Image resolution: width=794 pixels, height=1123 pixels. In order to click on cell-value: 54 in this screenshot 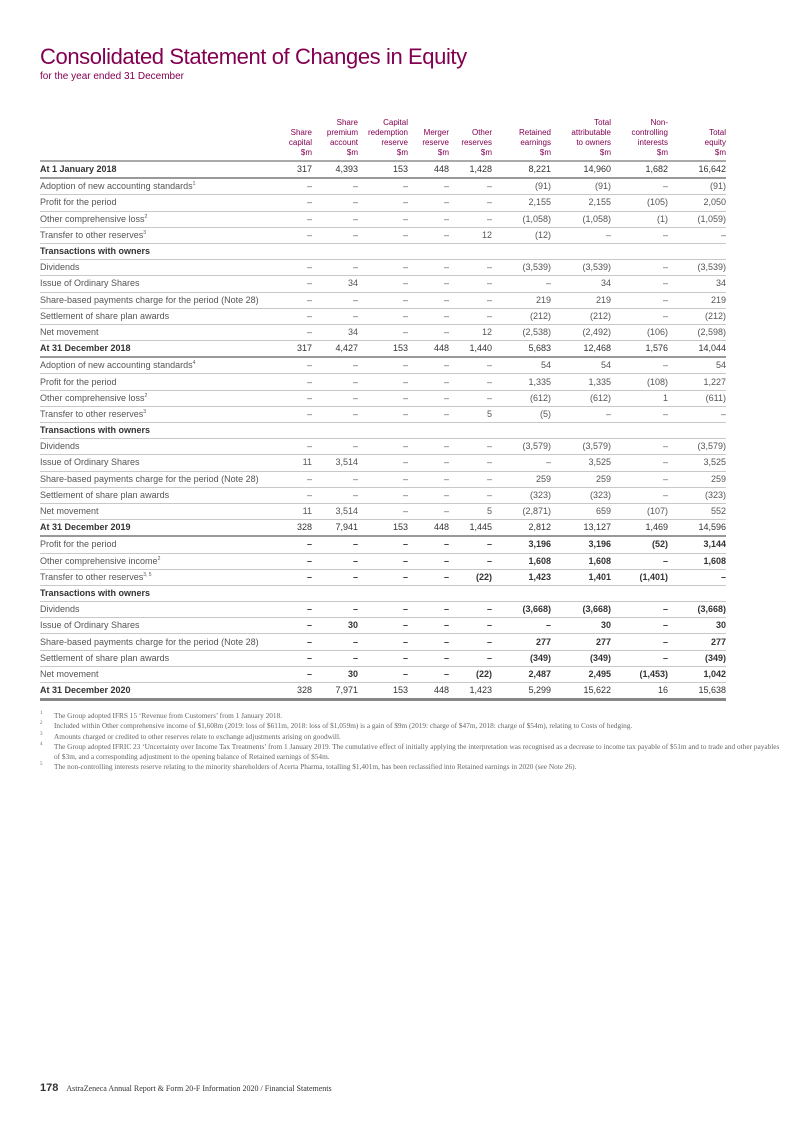, I will do `click(581, 366)`.